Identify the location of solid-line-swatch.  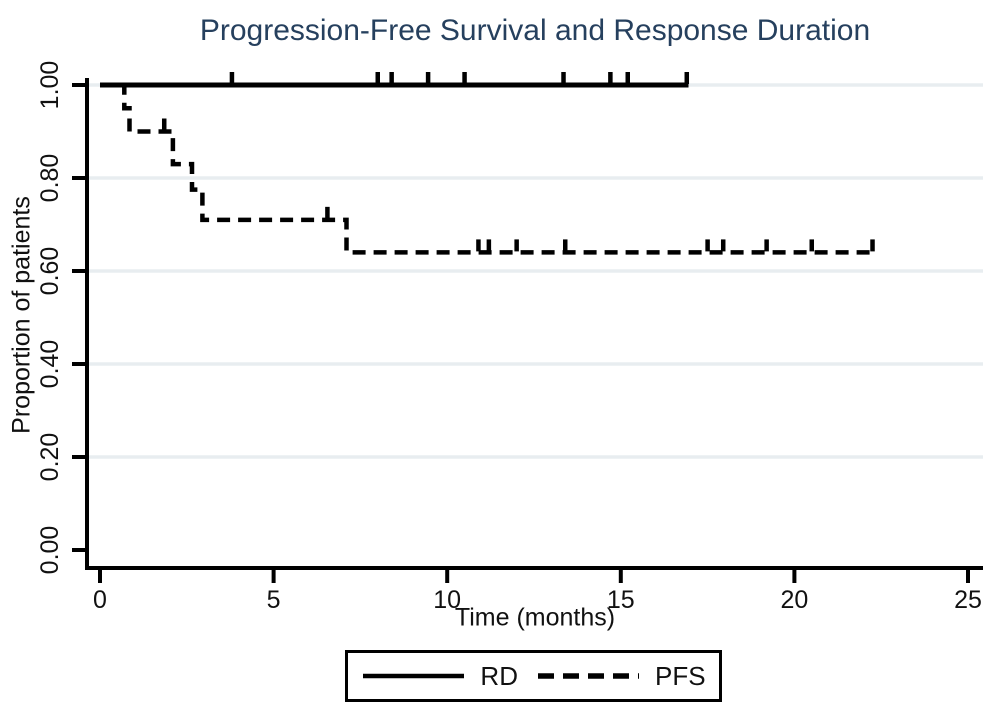
(414, 676).